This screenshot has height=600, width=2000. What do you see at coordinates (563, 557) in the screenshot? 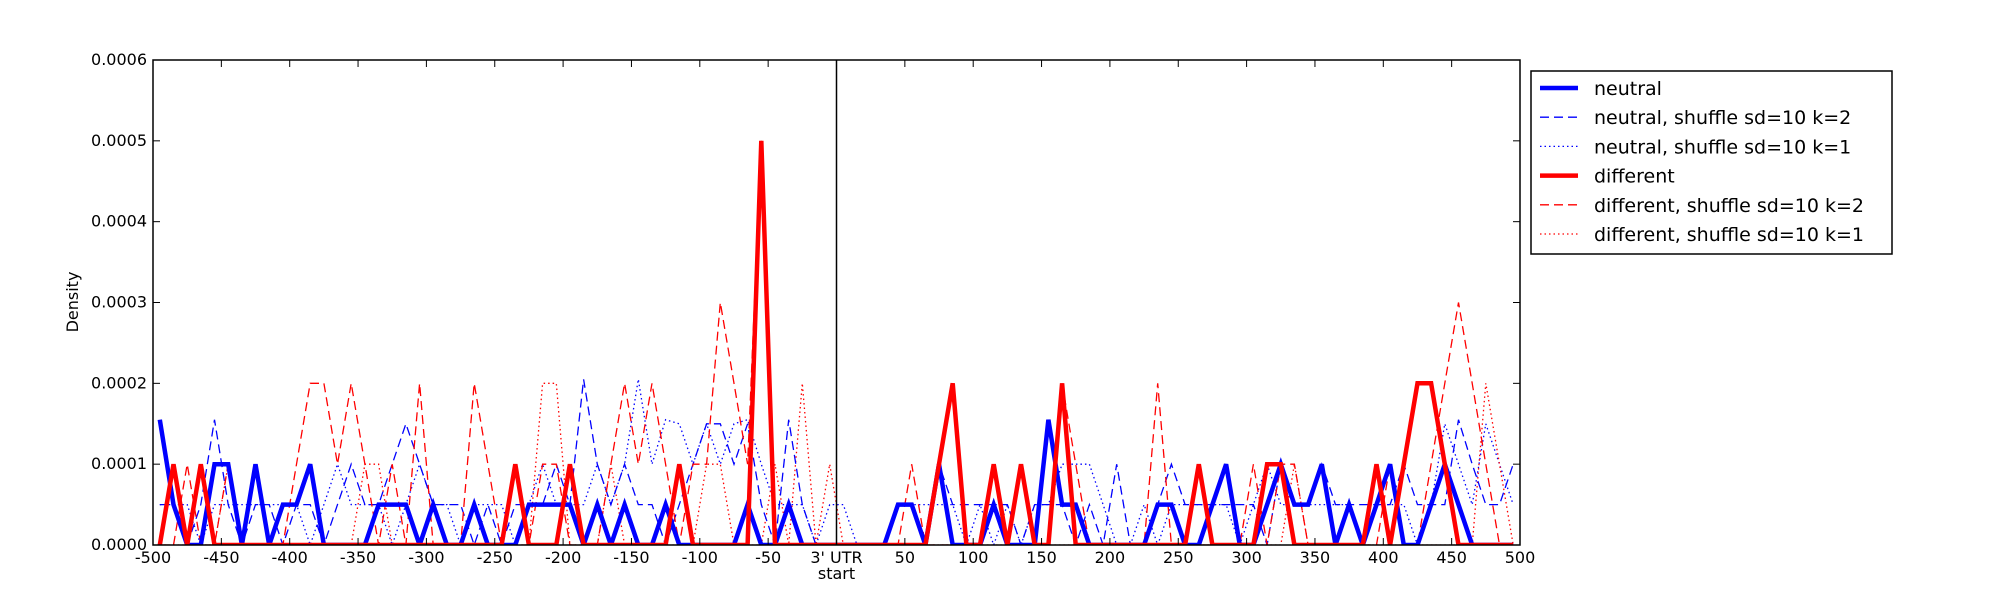
I see `x-tick-label: -200` at bounding box center [563, 557].